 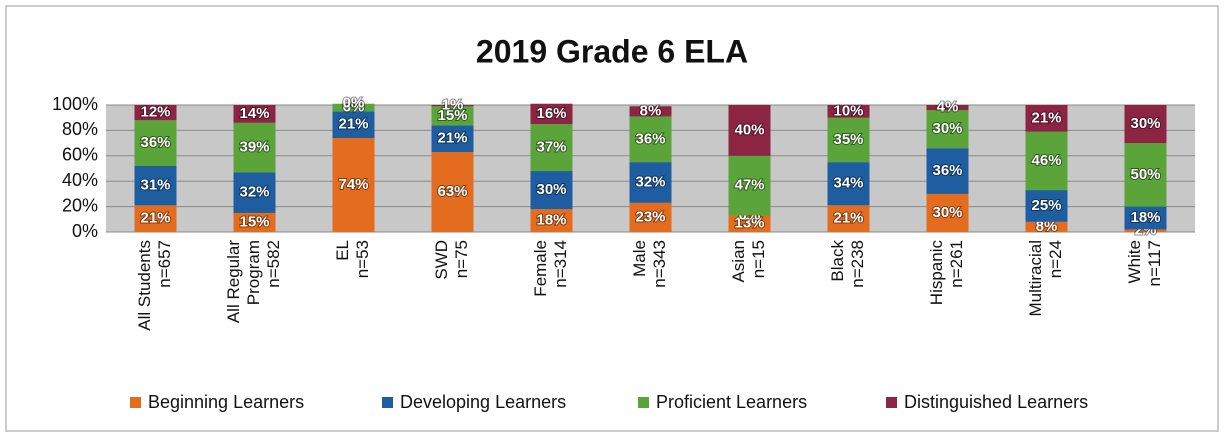 I want to click on value-label: 10%, so click(x=848, y=110).